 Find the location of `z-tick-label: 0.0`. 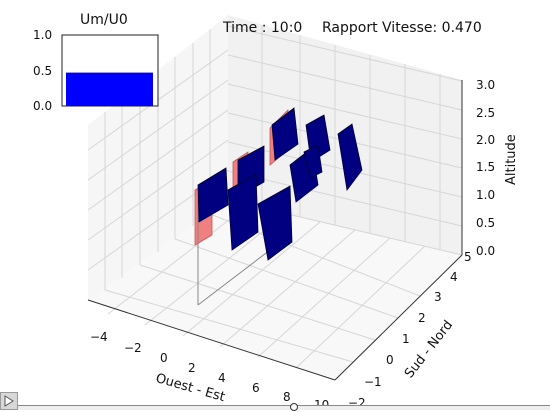

z-tick-label: 0.0 is located at coordinates (486, 251).